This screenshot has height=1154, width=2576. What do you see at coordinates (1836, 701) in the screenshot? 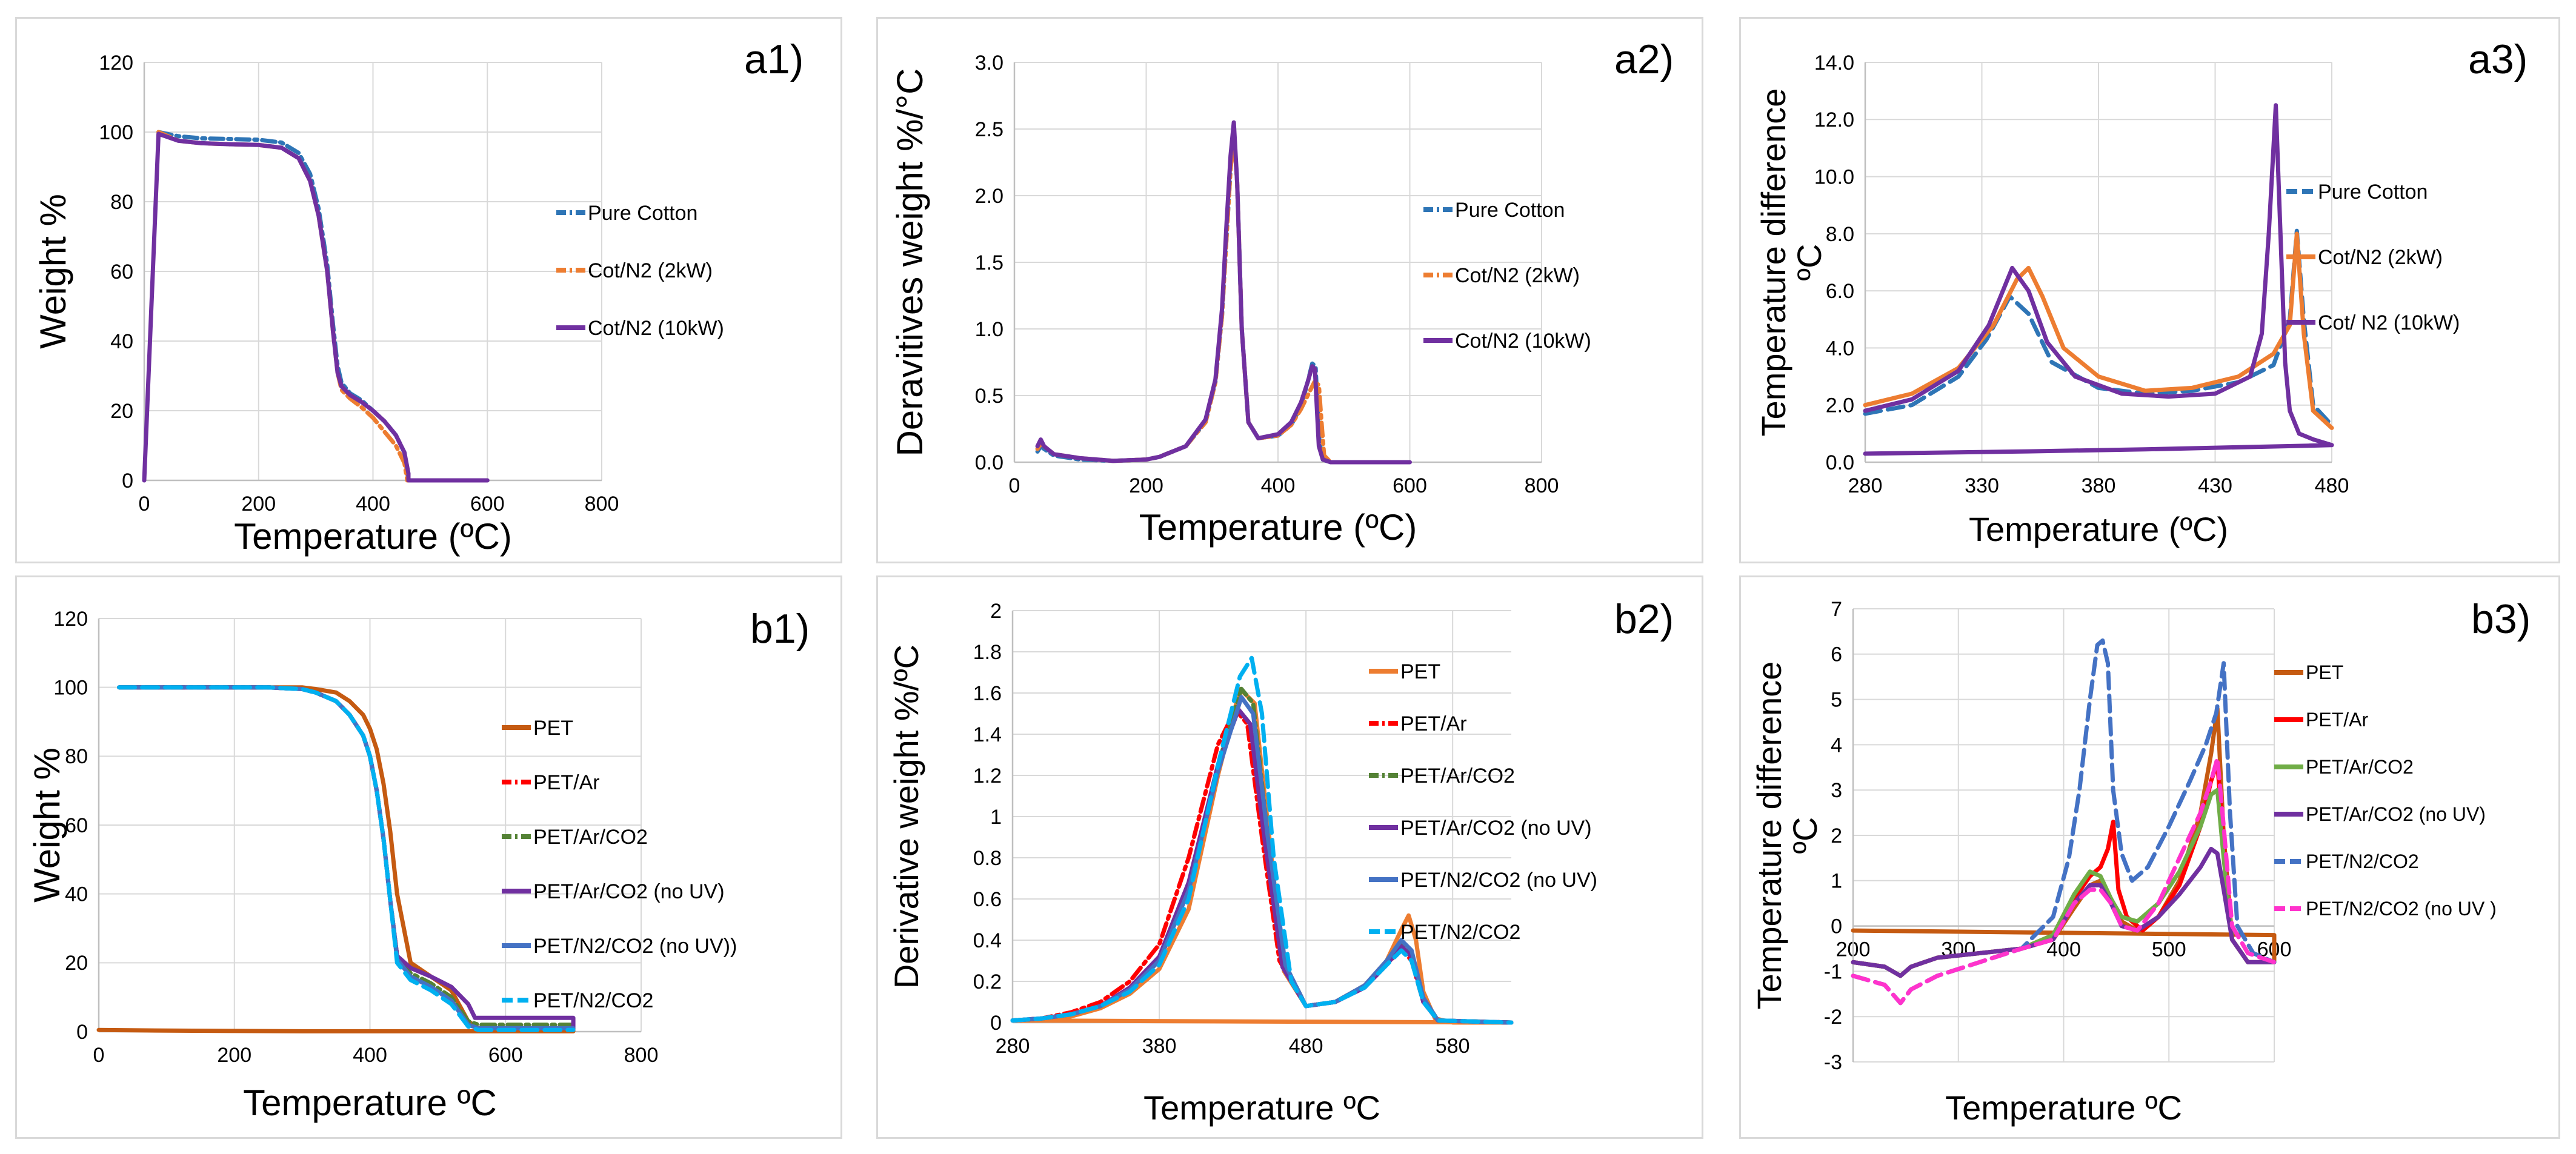
I see `y-tick-label: 5` at bounding box center [1836, 701].